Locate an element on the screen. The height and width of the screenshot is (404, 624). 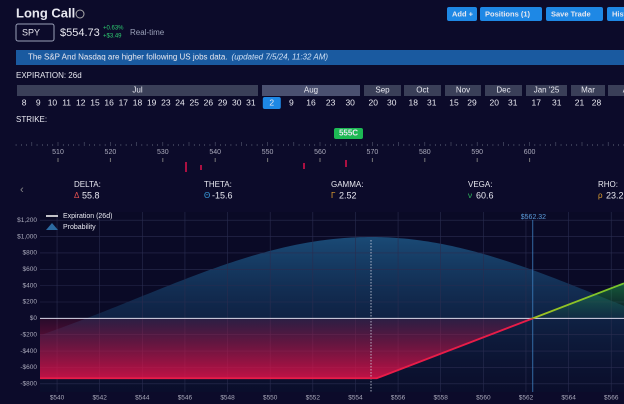
strike-tick-label: 540 is located at coordinates (215, 152).